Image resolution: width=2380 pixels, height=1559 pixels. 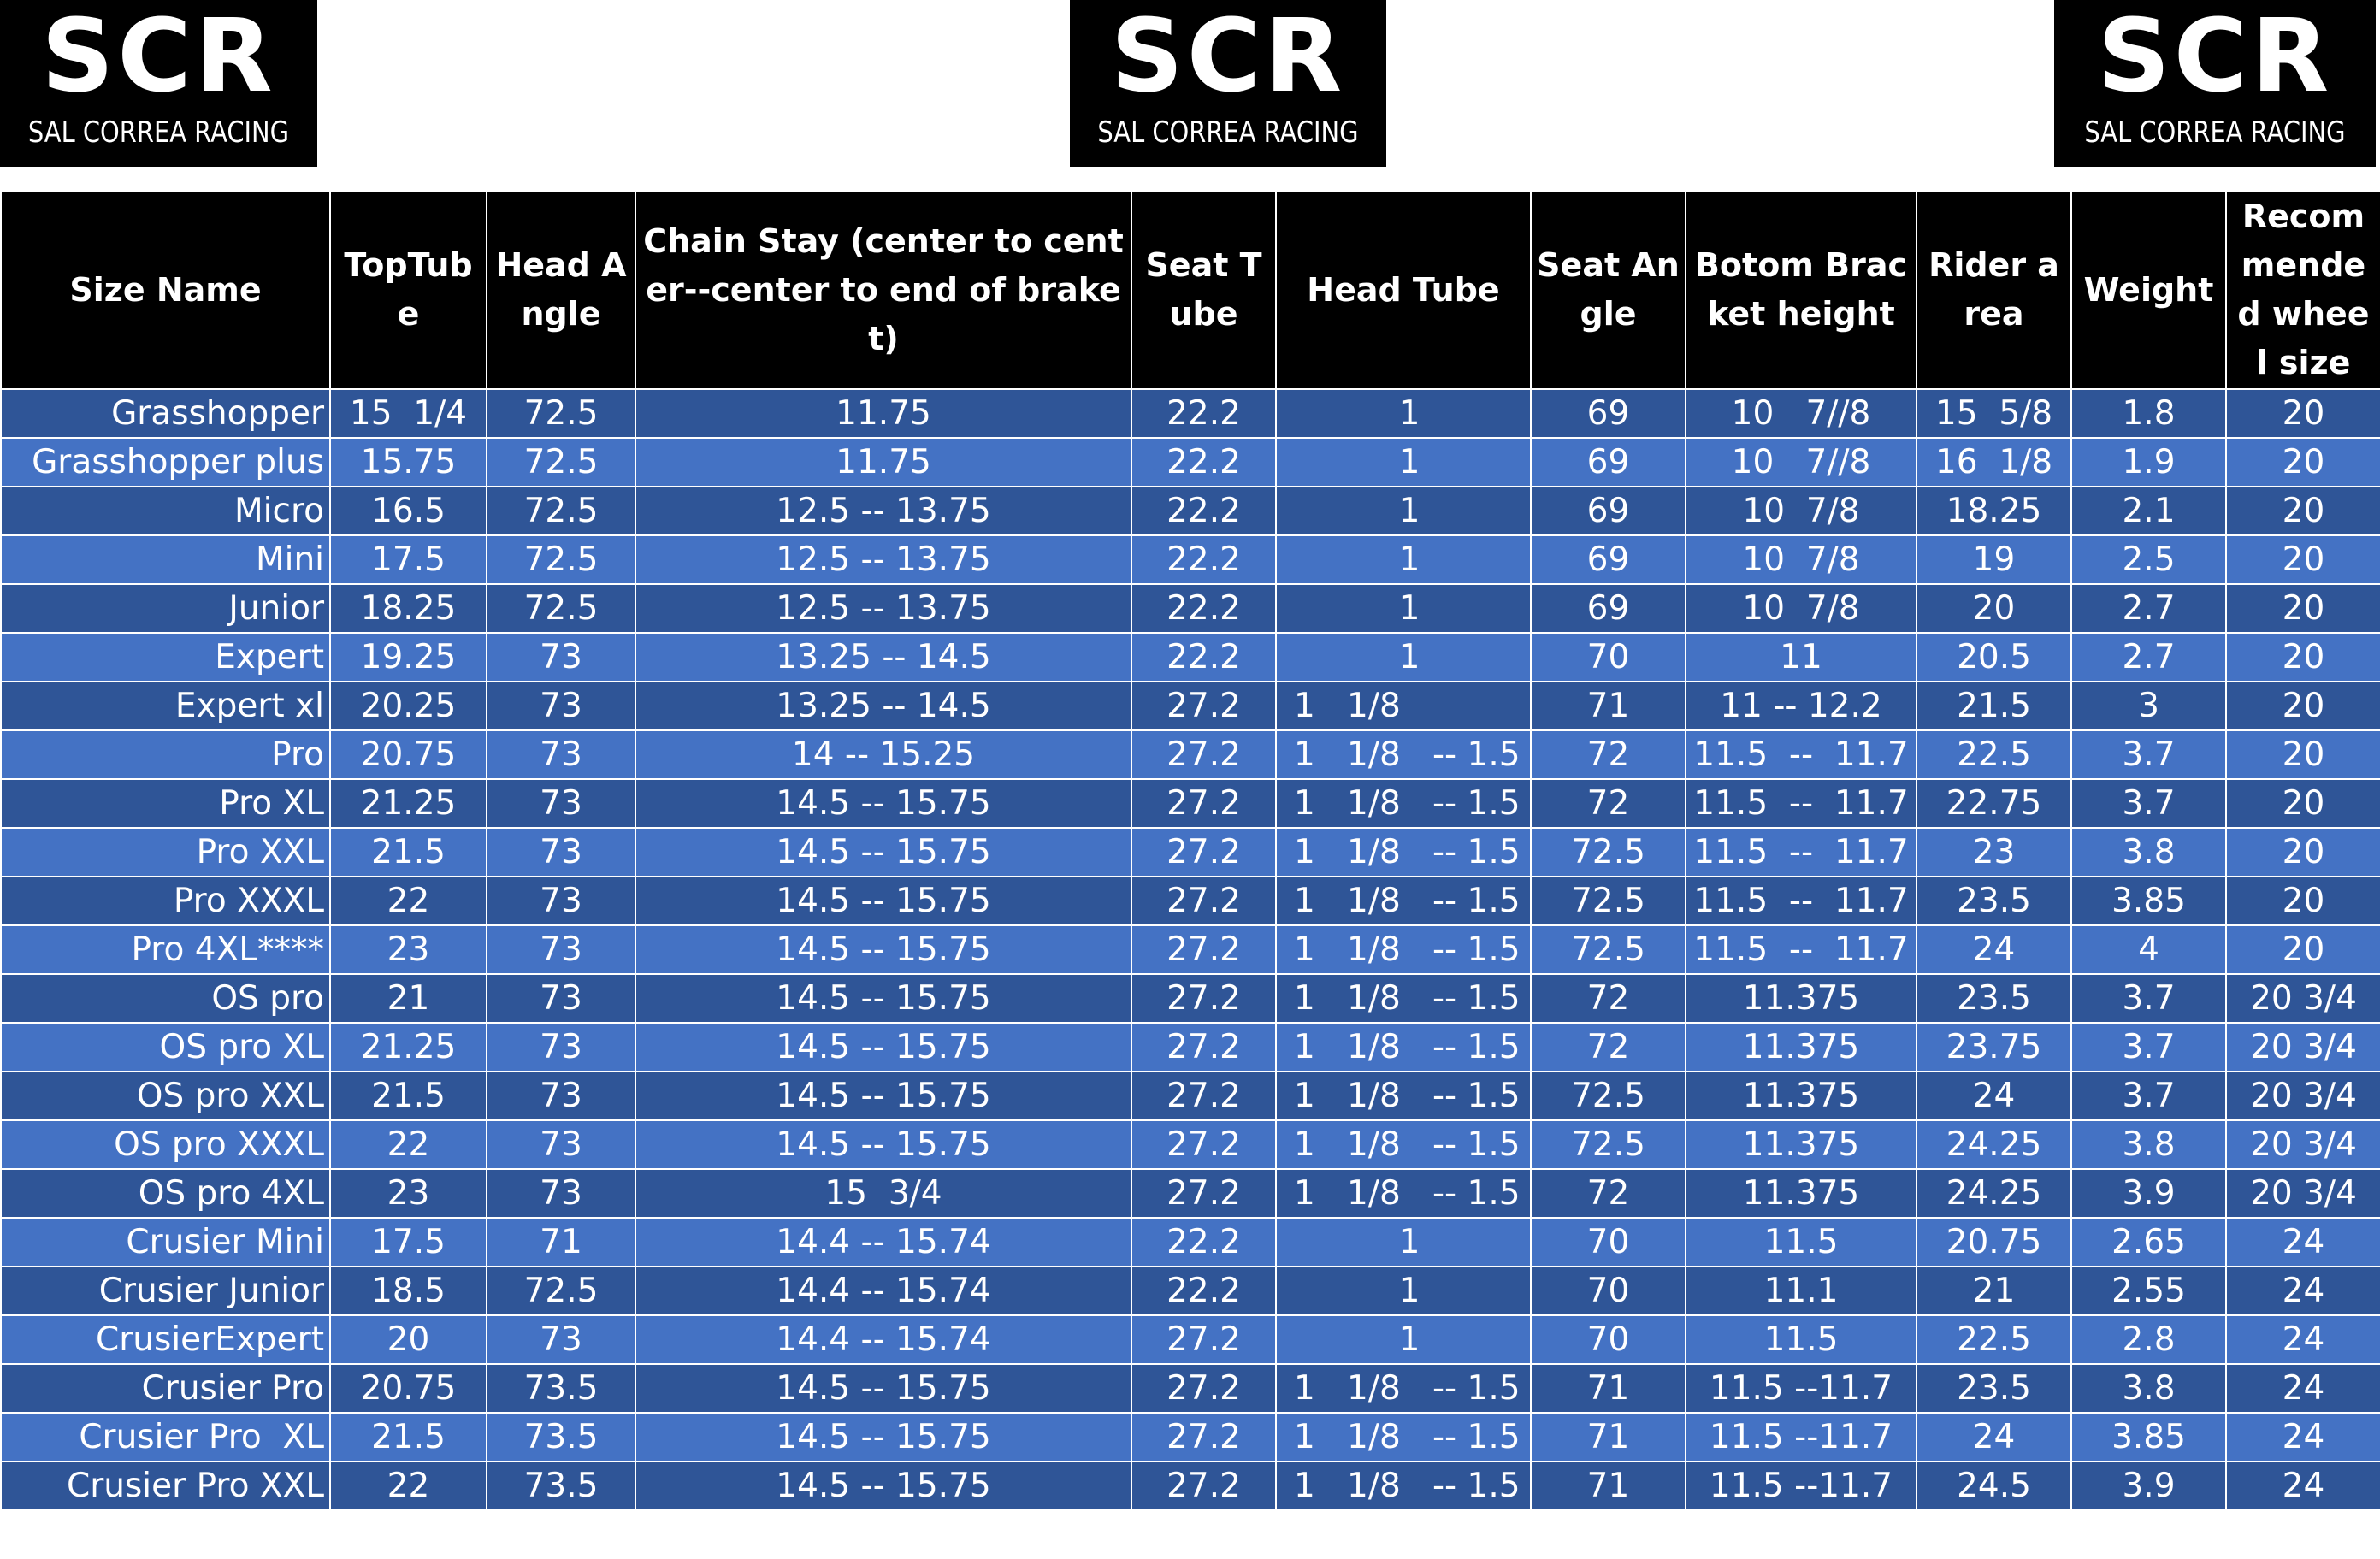 What do you see at coordinates (2149, 706) in the screenshot?
I see `table-cell: 3` at bounding box center [2149, 706].